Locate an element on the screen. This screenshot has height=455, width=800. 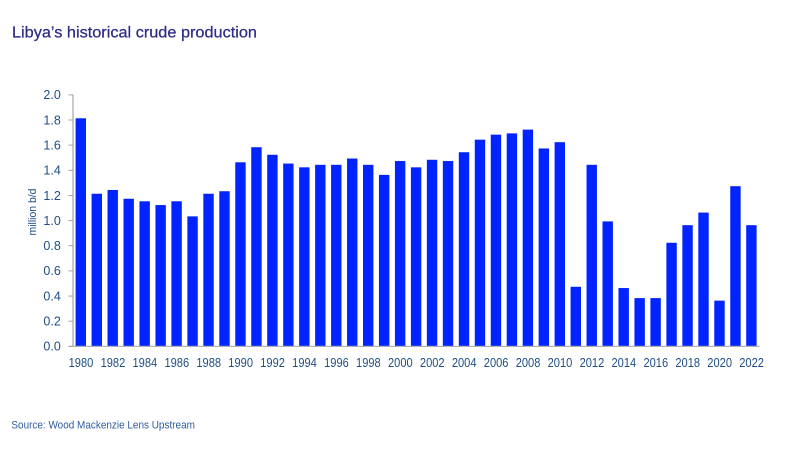
svg-text: 1992 is located at coordinates (272, 362).